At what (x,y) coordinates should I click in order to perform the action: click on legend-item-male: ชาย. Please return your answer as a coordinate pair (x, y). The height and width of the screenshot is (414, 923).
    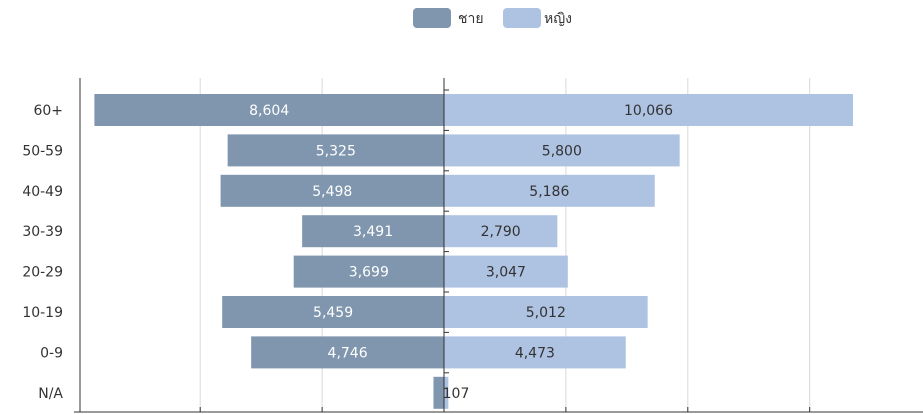
    Looking at the image, I should click on (448, 18).